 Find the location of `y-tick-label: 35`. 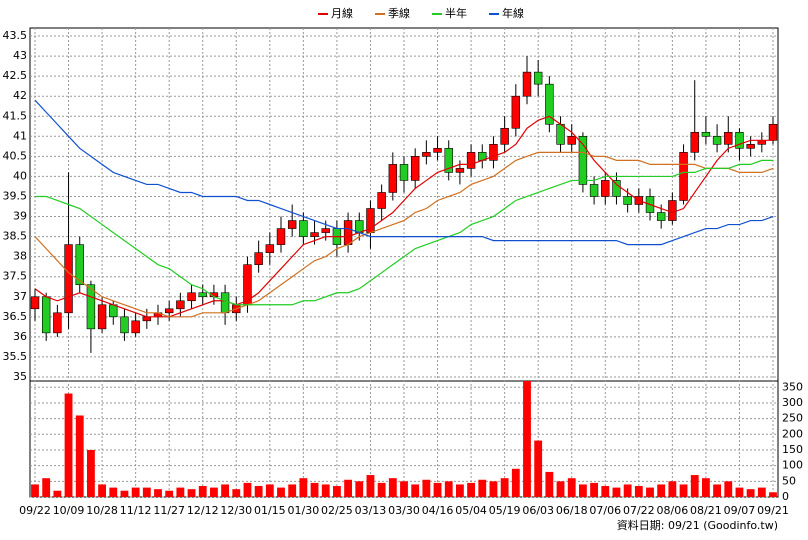

y-tick-label: 35 is located at coordinates (20, 376).